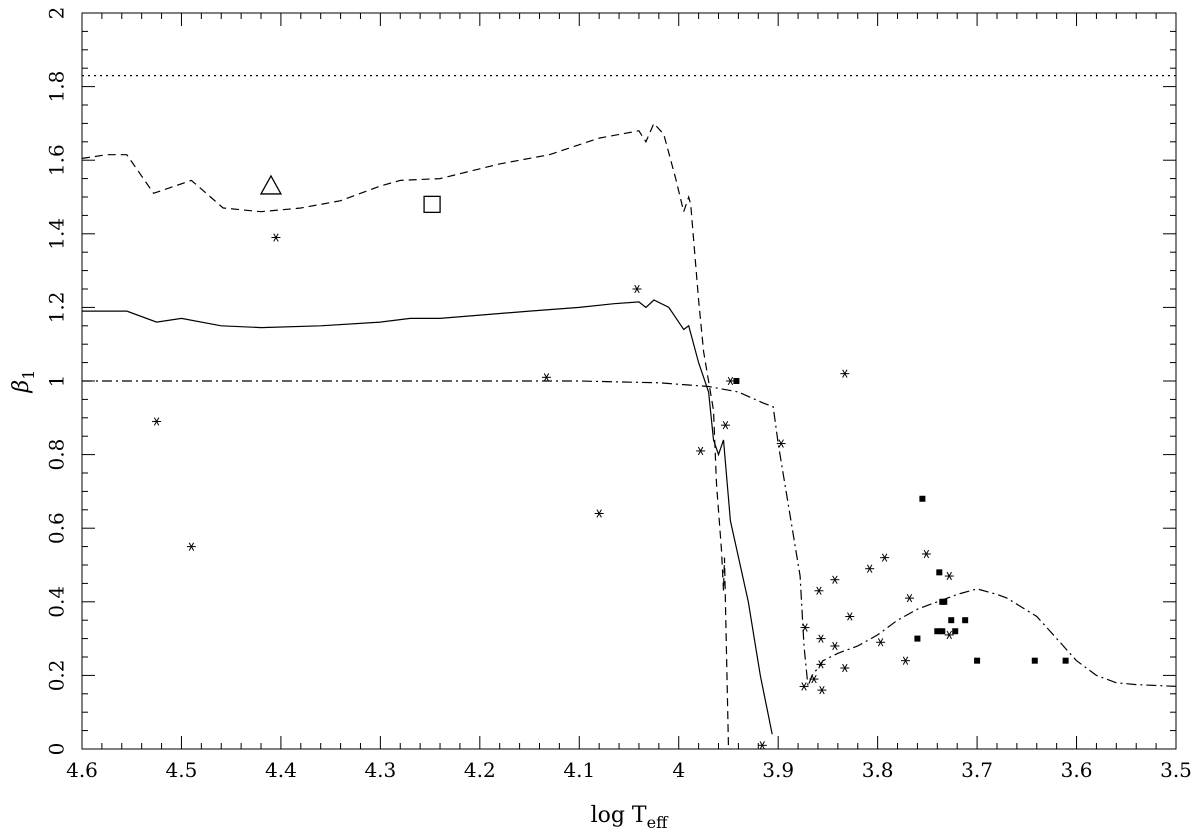  I want to click on x-tick-label: 4.5, so click(182, 770).